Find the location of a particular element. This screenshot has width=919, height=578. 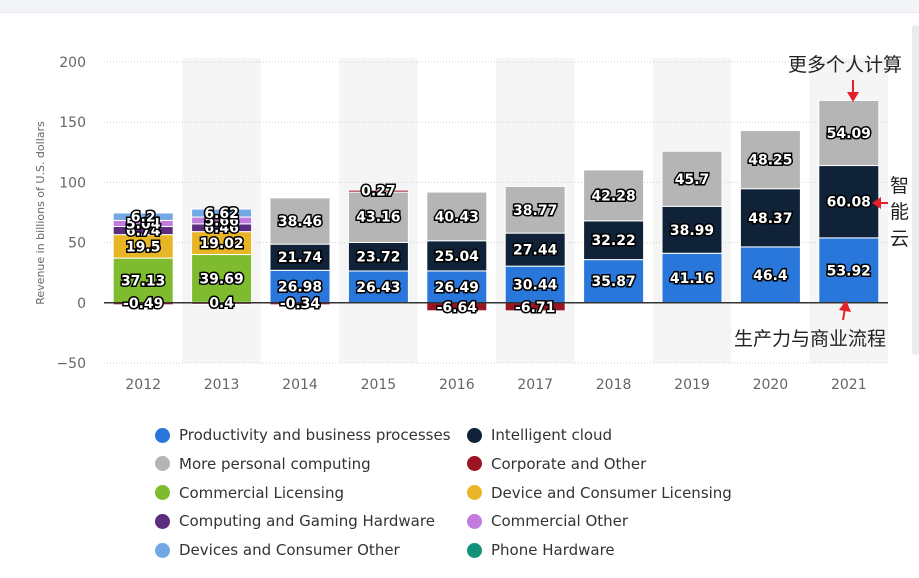

data-label: 5.04 is located at coordinates (143, 224).